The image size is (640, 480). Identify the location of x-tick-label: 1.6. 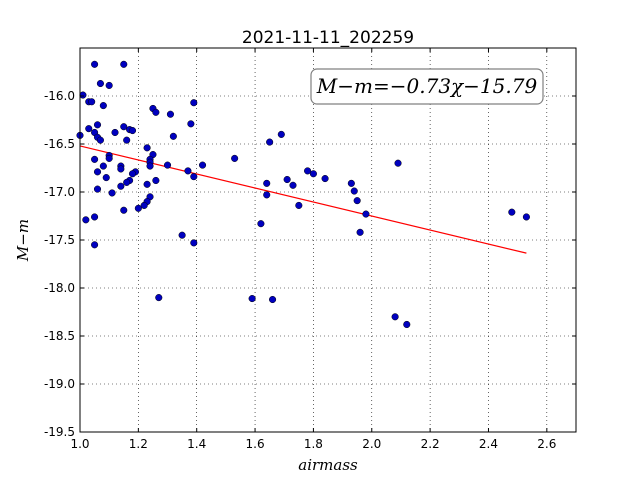
(255, 444).